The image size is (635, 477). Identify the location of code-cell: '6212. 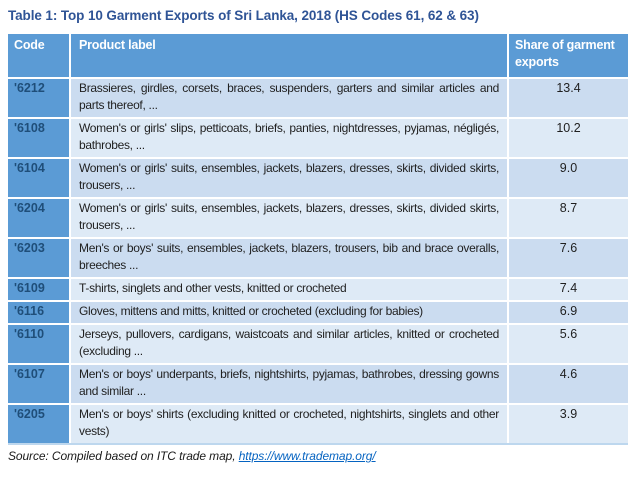
(39, 98).